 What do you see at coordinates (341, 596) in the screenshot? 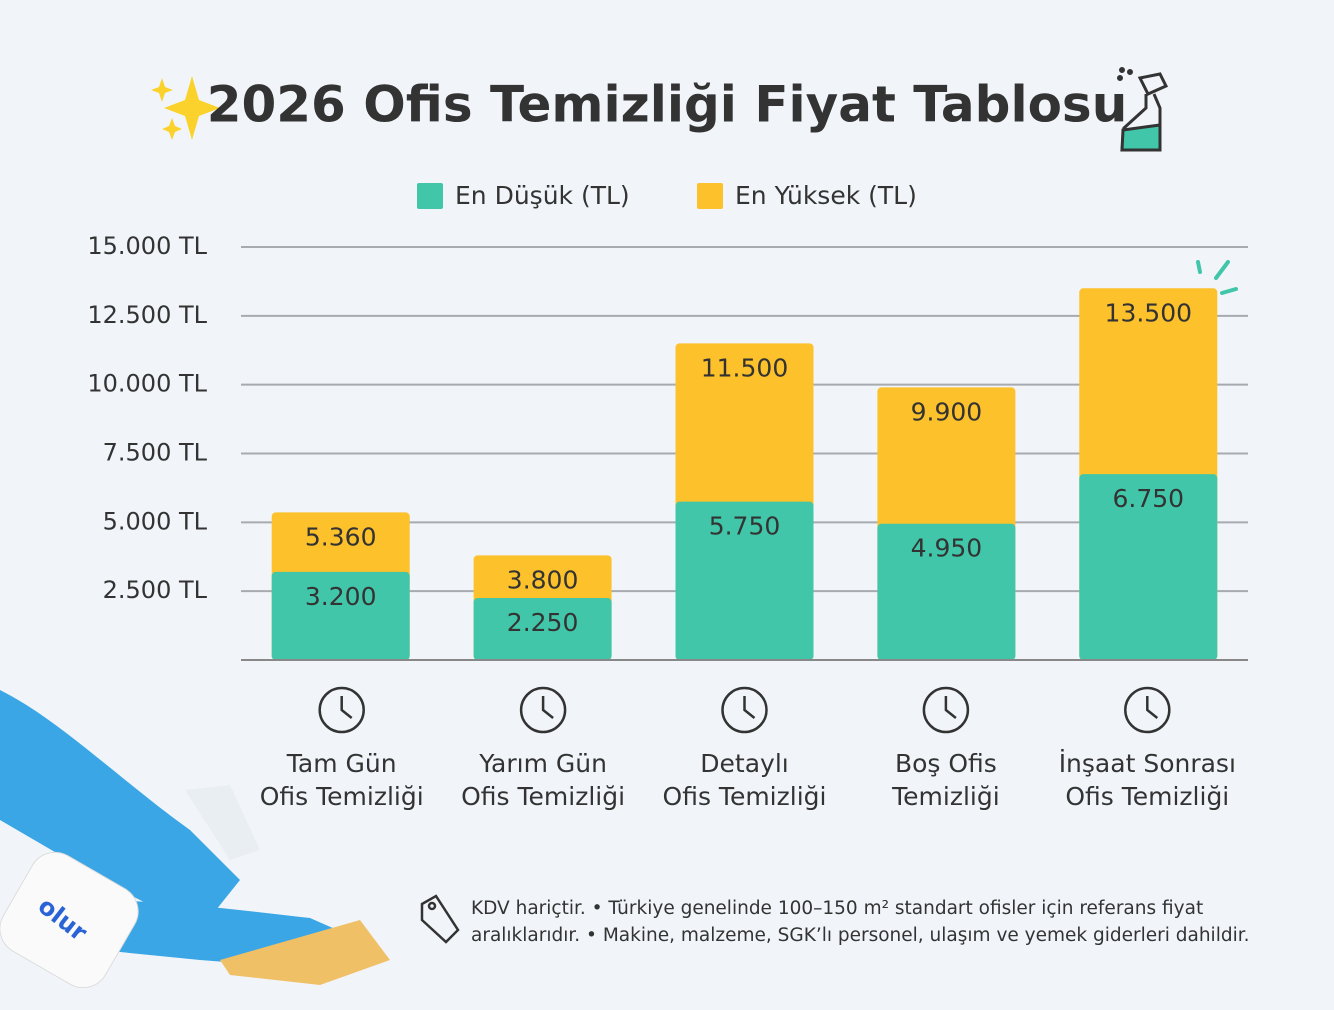
I see `value-label: 3.200` at bounding box center [341, 596].